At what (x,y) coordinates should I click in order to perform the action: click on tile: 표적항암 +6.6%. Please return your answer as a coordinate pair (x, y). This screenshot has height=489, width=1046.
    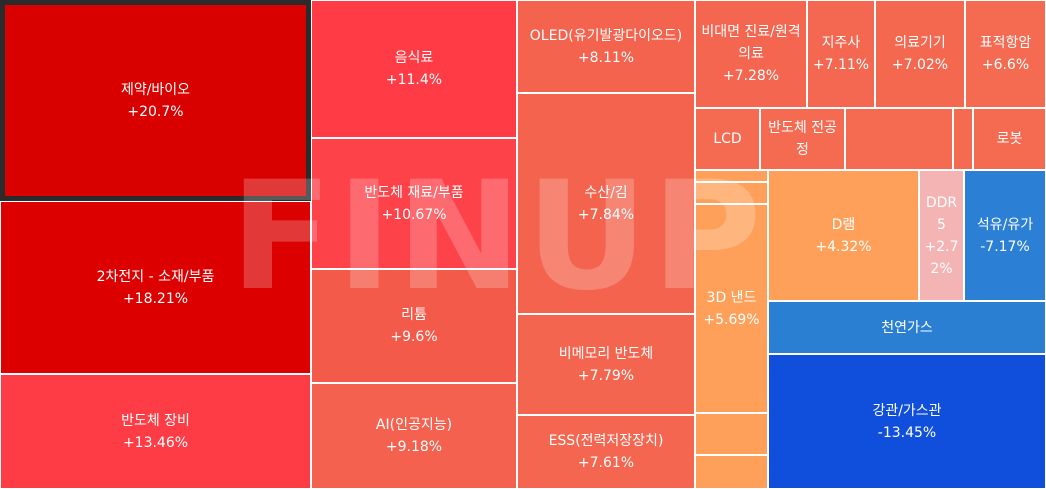
    Looking at the image, I should click on (1005, 54).